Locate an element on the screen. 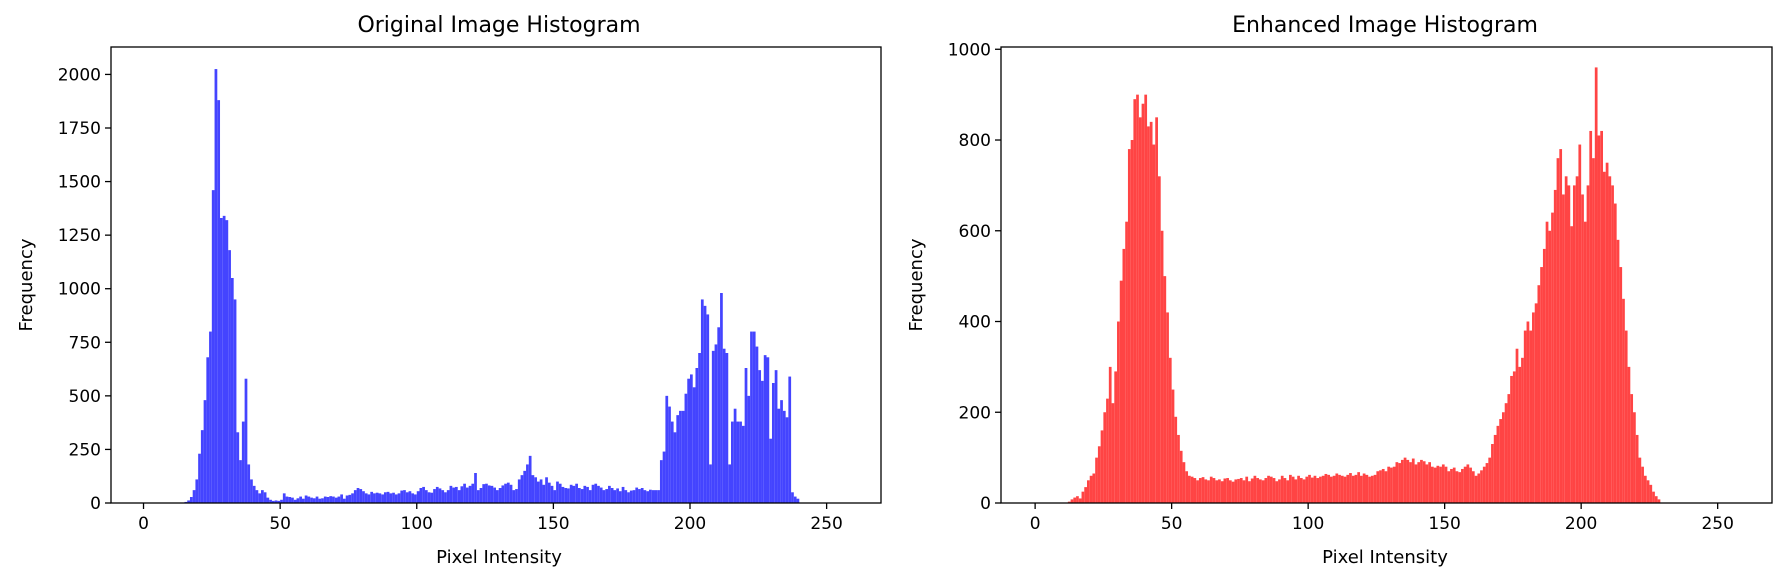  original-y-axis-label: Frequency is located at coordinates (26, 284).